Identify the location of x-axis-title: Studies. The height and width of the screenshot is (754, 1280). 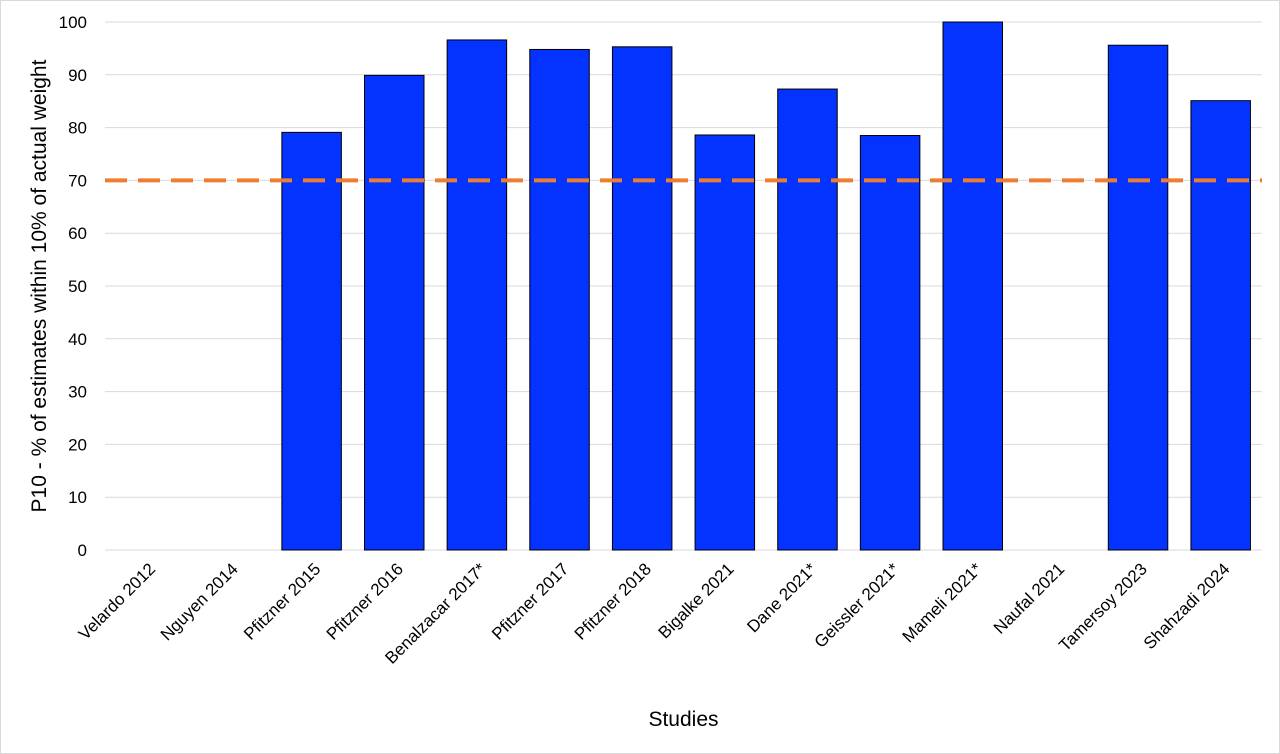
(683, 719).